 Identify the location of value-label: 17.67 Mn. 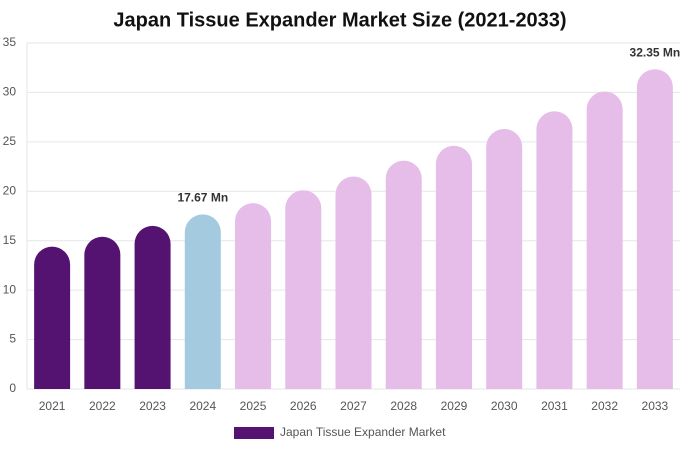
(202, 197).